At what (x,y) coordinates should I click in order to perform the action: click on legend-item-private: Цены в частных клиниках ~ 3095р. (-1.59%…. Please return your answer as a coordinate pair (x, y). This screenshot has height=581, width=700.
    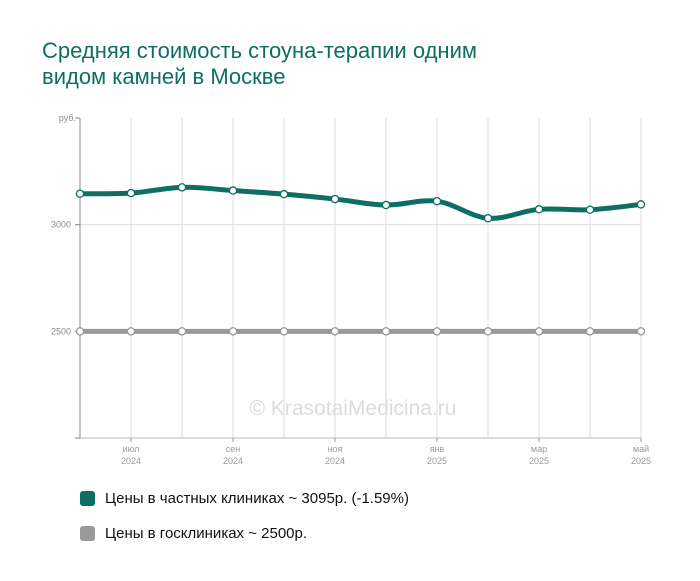
    Looking at the image, I should click on (244, 498).